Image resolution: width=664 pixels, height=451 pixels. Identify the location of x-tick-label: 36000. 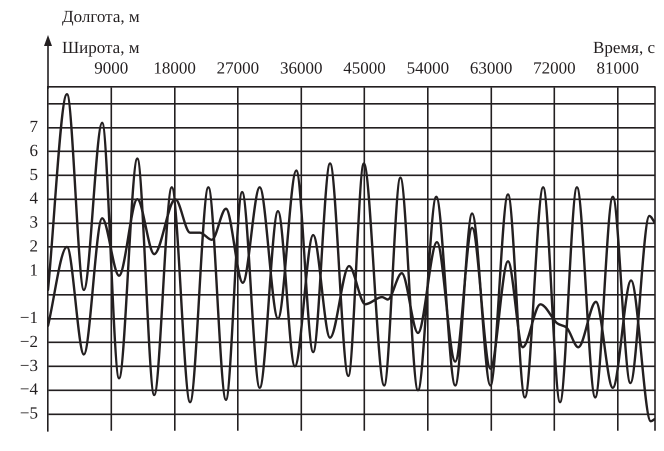
(301, 68).